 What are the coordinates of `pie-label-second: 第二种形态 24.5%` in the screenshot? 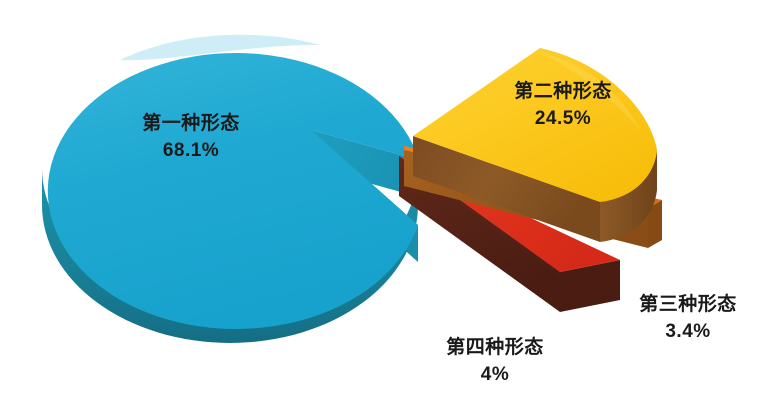 It's located at (563, 106).